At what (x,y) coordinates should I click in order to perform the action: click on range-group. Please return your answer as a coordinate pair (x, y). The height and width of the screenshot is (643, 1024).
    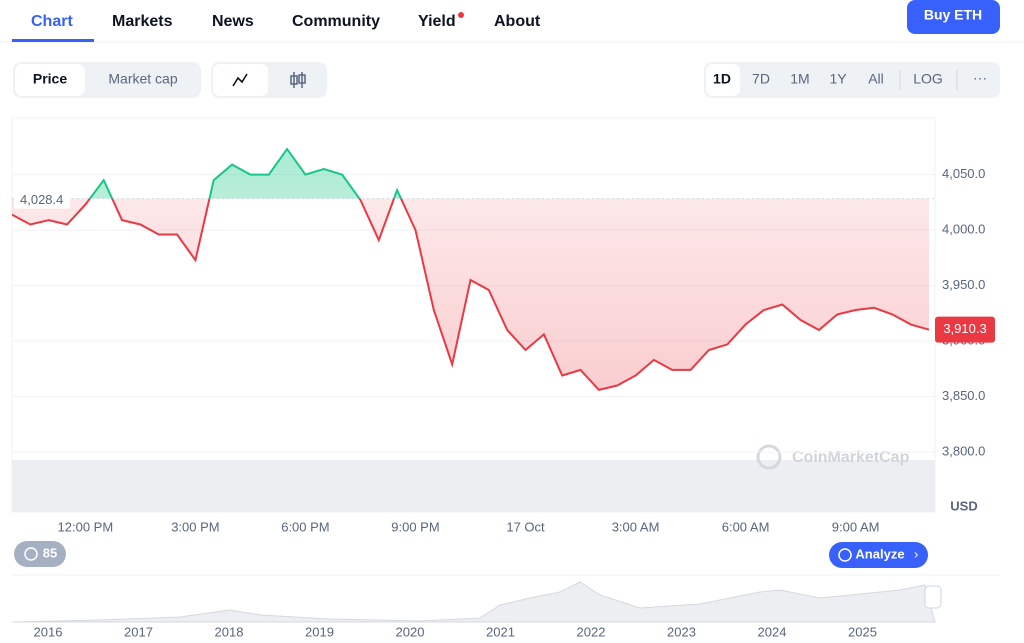
    Looking at the image, I should click on (852, 80).